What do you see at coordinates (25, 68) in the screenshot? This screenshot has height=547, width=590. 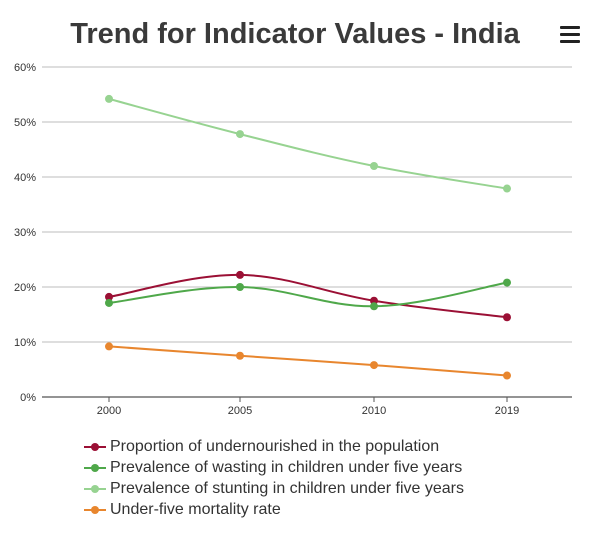 I see `y-tick-label: 60%` at bounding box center [25, 68].